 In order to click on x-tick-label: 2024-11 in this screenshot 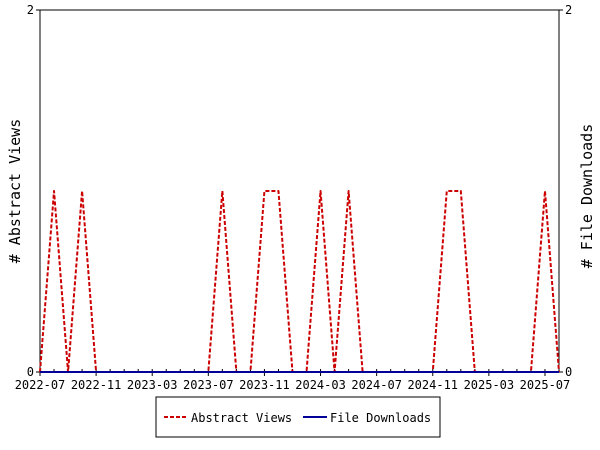, I will do `click(432, 385)`.